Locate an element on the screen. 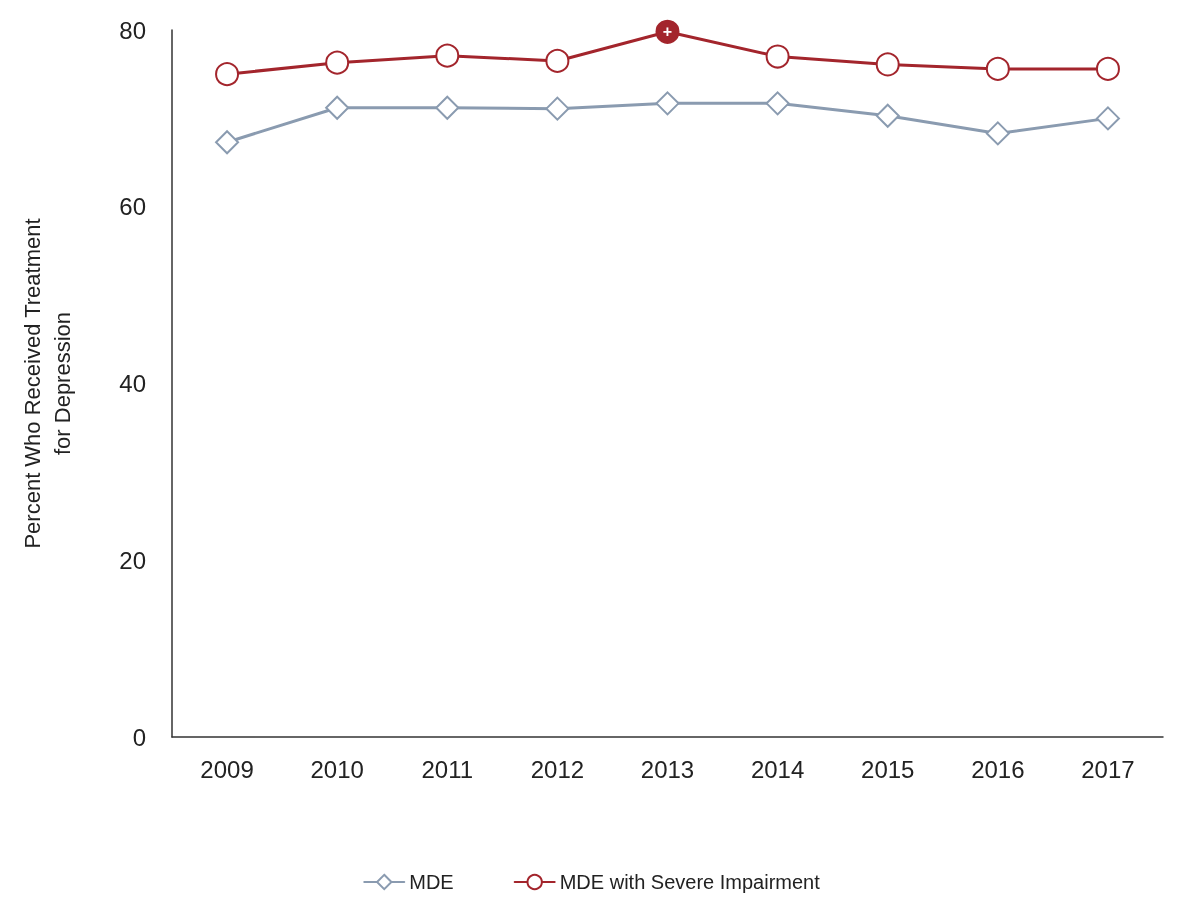 This screenshot has width=1183, height=917. x-tick-label: 2012 is located at coordinates (557, 769).